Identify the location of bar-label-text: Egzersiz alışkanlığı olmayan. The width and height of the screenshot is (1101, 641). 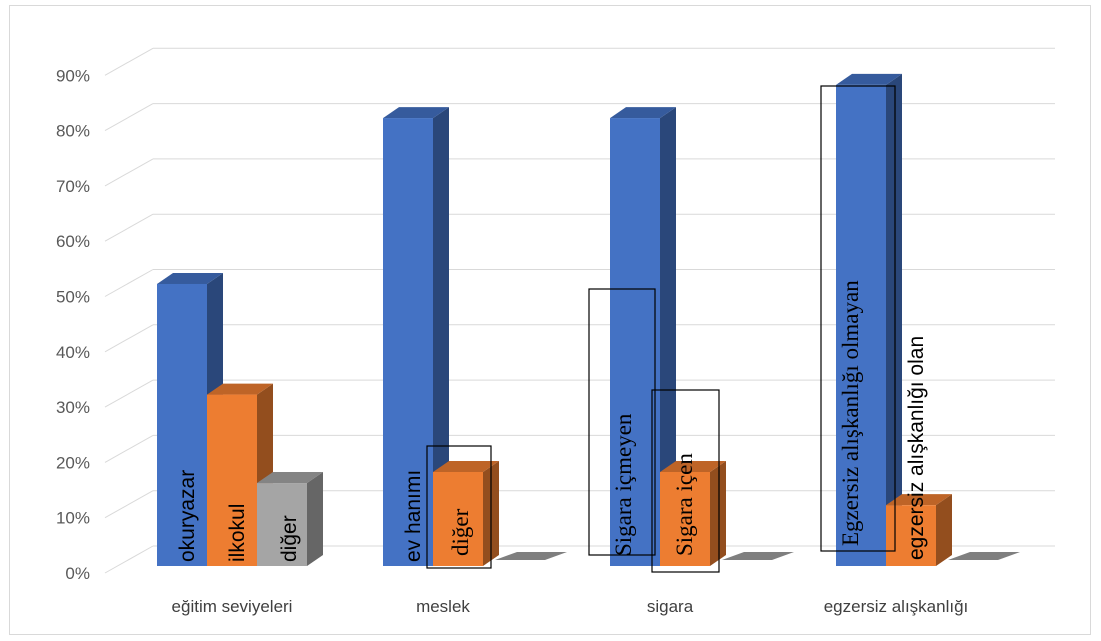
(850, 413).